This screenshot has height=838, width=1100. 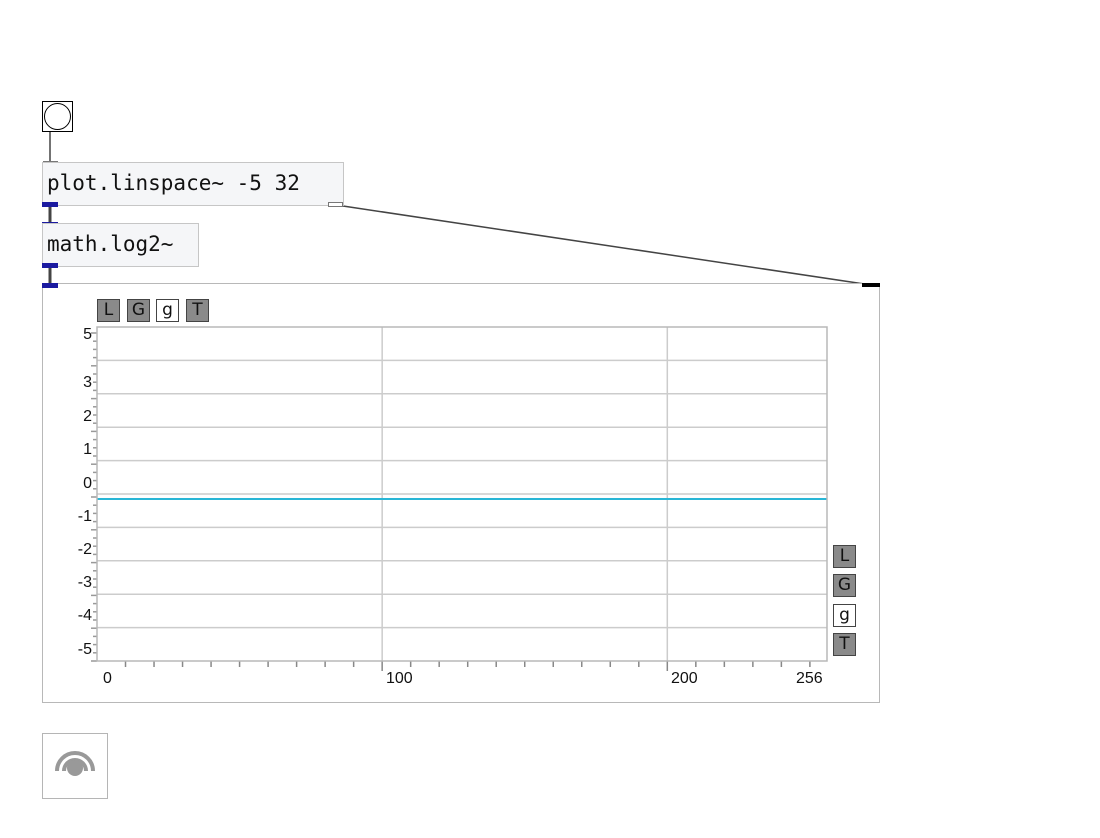 What do you see at coordinates (399, 678) in the screenshot?
I see `x-tick-label: 100` at bounding box center [399, 678].